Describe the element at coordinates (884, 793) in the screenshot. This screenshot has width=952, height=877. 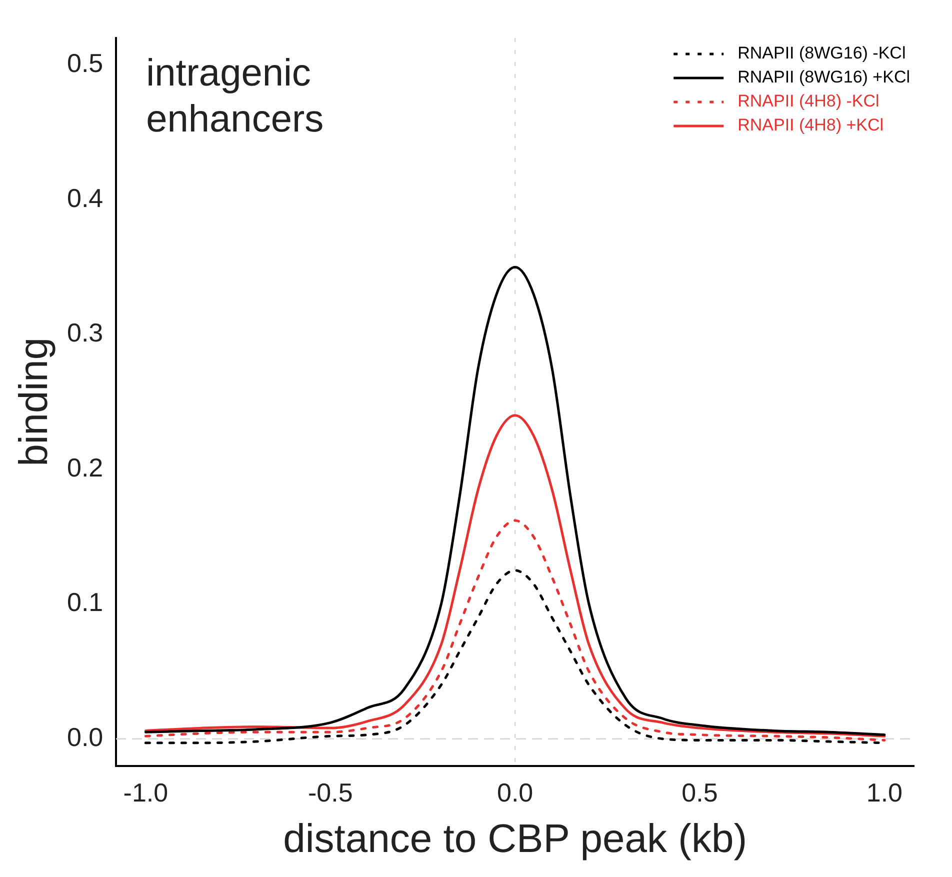
I see `x-tick-label: 1.0` at that location.